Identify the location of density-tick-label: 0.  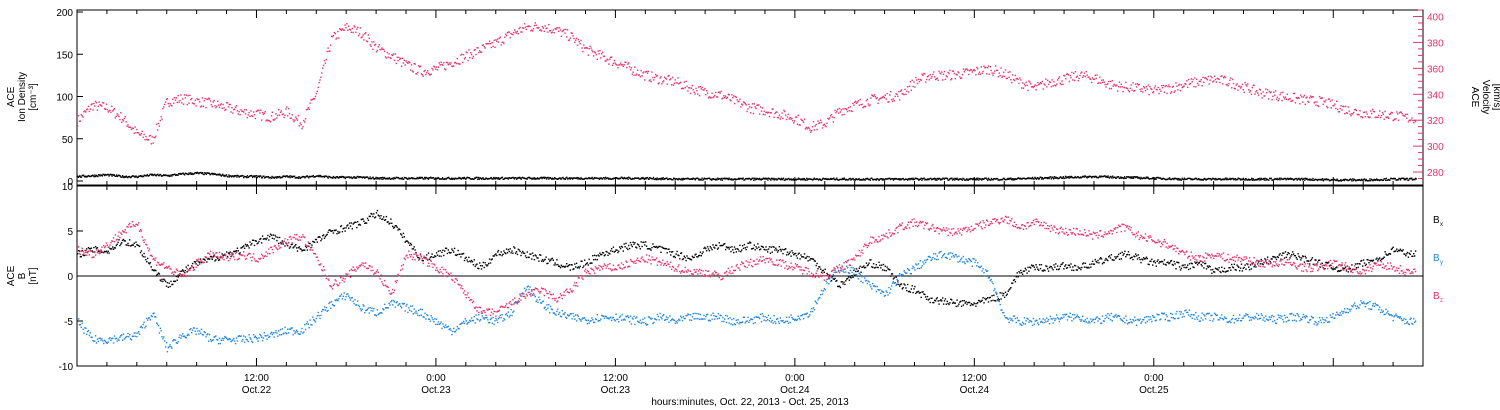
(70, 182).